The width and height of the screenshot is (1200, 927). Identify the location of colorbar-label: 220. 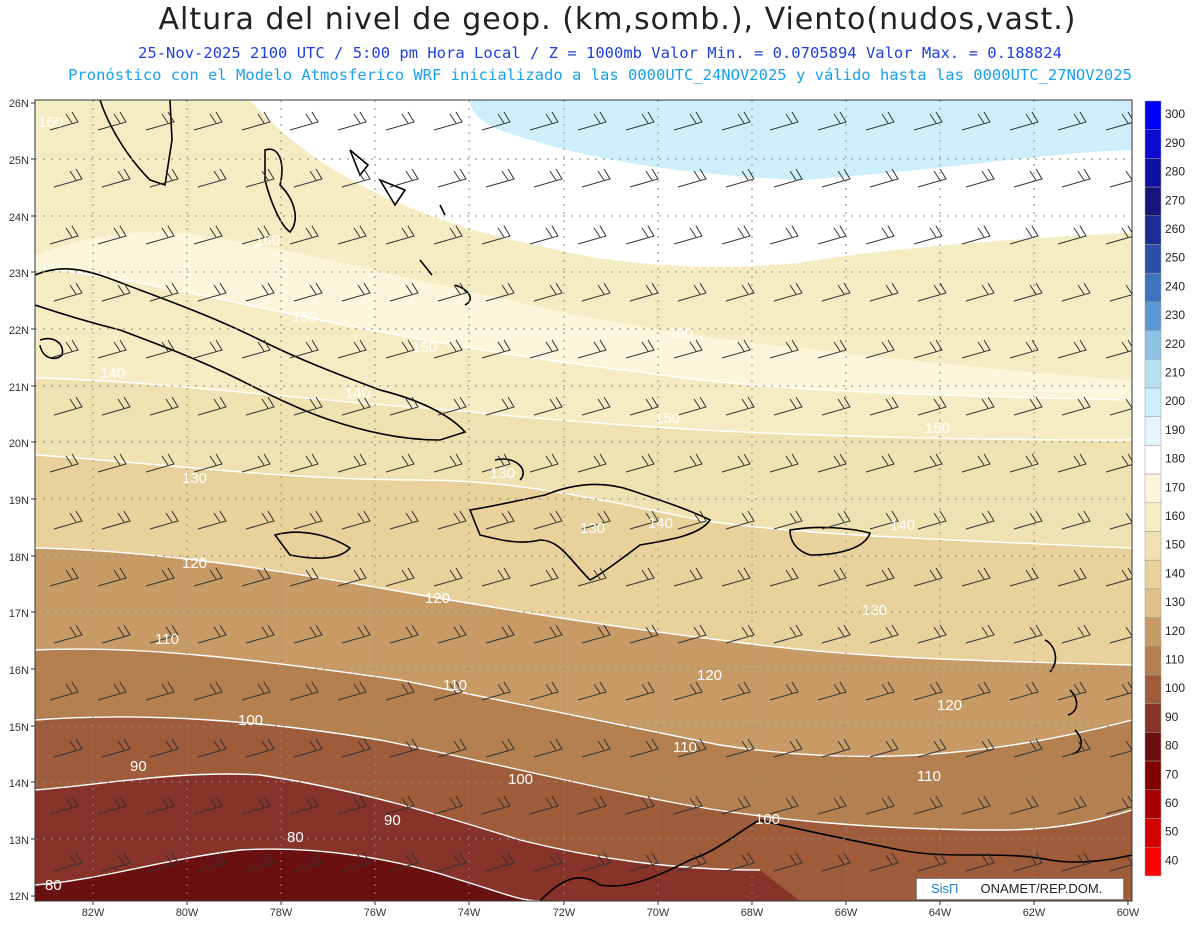
(1175, 344).